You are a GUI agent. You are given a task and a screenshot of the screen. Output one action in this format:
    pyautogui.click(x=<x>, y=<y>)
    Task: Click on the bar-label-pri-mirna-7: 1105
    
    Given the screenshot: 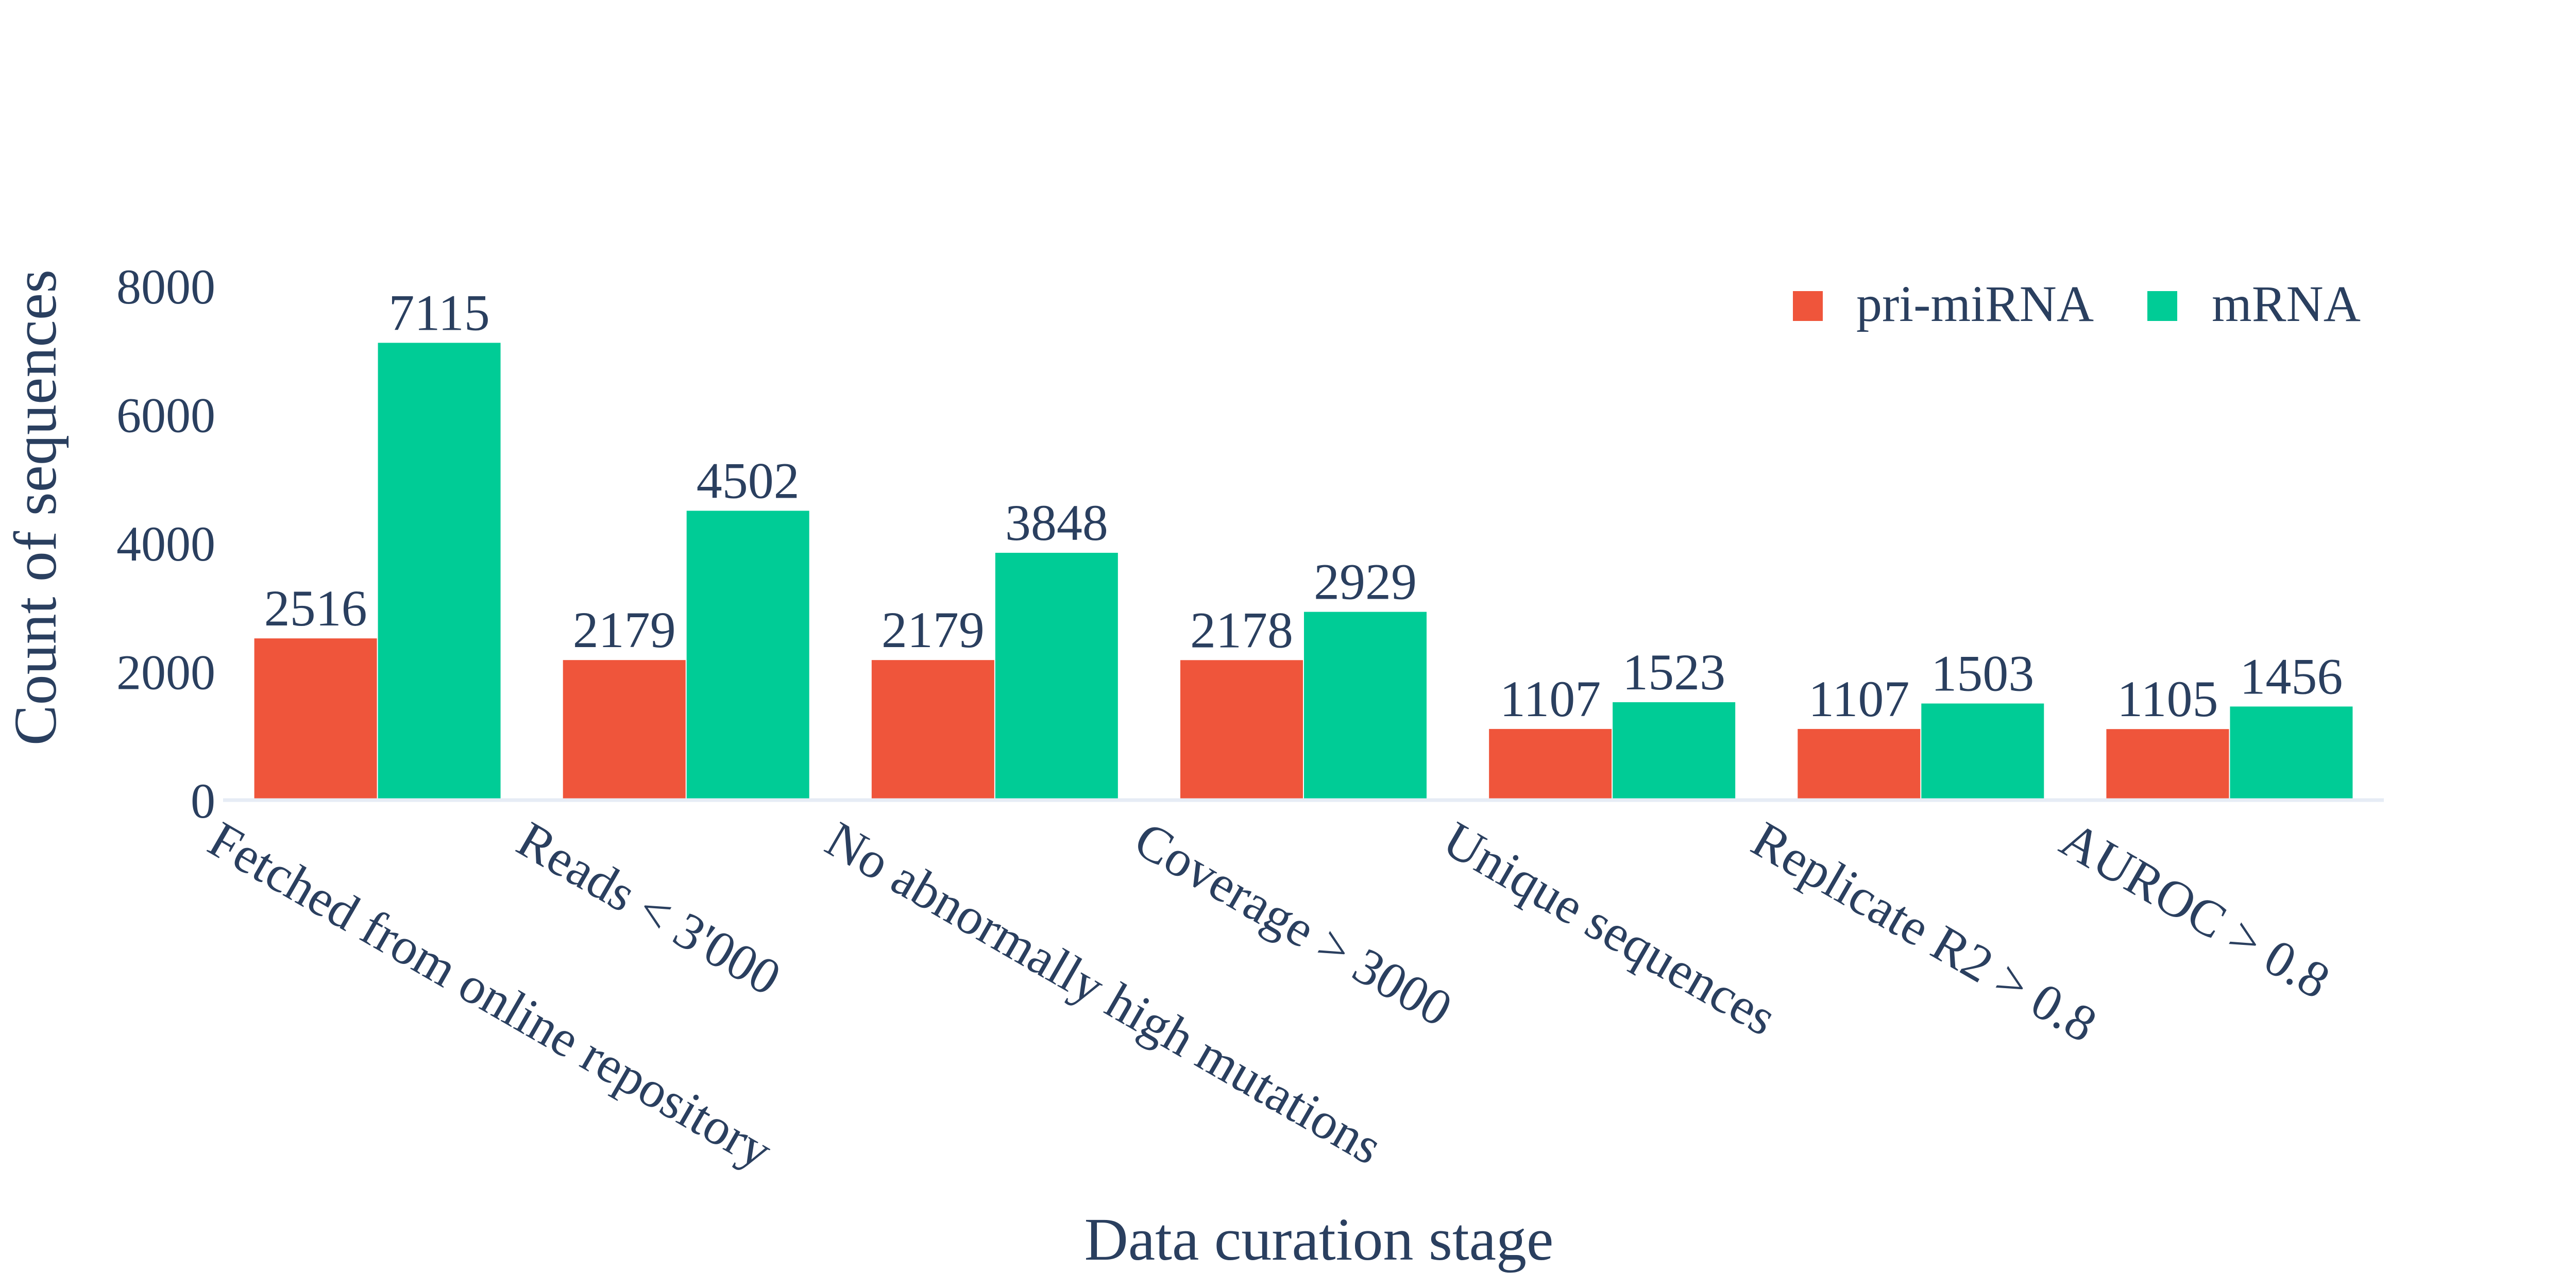 What is the action you would take?
    pyautogui.click(x=2167, y=698)
    